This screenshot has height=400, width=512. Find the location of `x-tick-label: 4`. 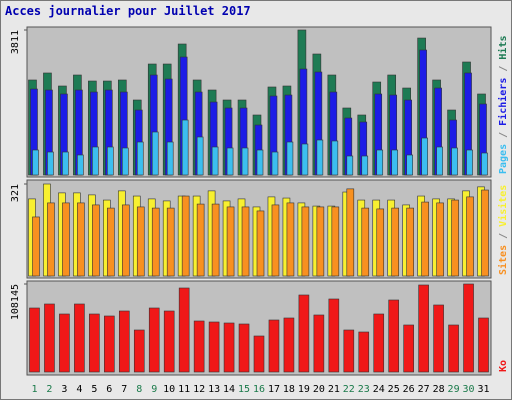

x-tick-label: 4 is located at coordinates (79, 389).